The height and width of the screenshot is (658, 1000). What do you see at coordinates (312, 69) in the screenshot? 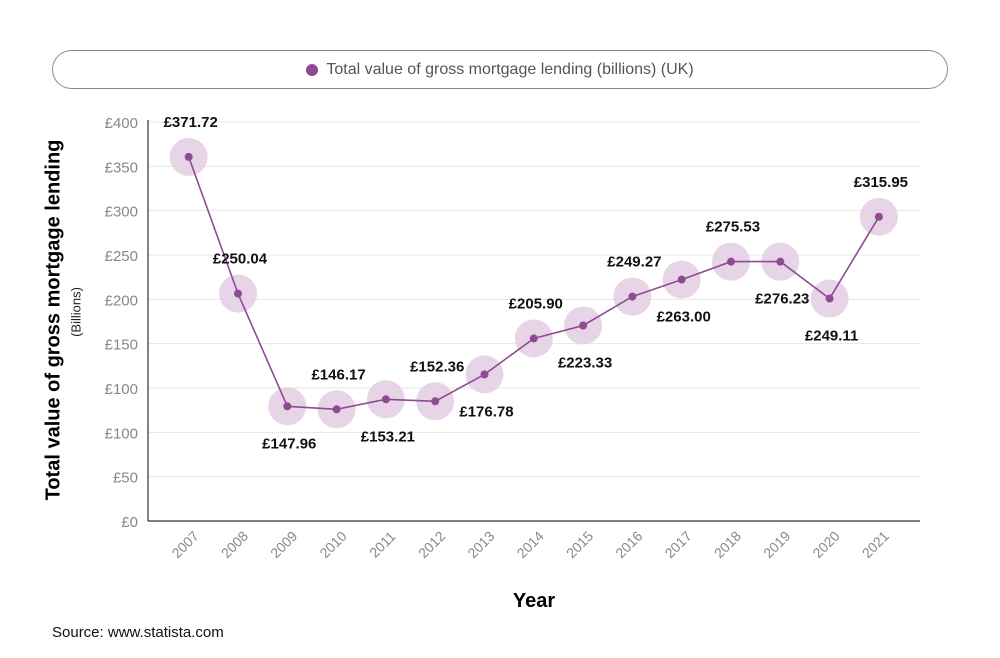
I see `legend-marker` at bounding box center [312, 69].